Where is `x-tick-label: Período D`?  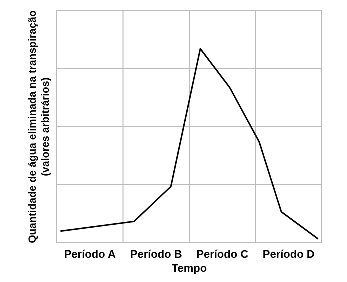
x-tick-label: Período D is located at coordinates (288, 255).